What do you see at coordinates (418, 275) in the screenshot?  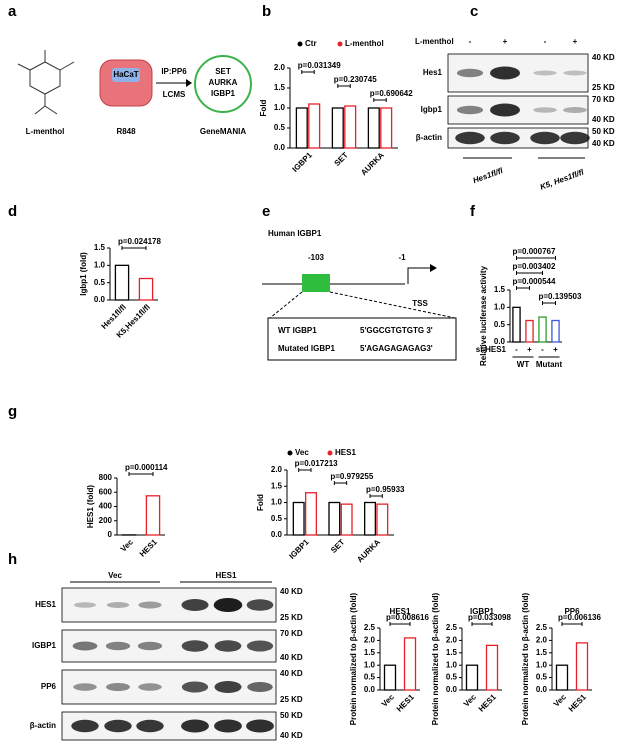 I see `tss-arrow` at bounding box center [418, 275].